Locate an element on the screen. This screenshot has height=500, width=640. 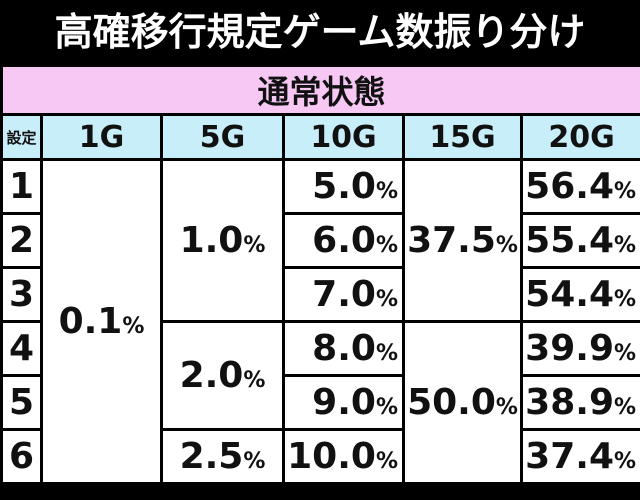
cell: 50.0% is located at coordinates (462, 402).